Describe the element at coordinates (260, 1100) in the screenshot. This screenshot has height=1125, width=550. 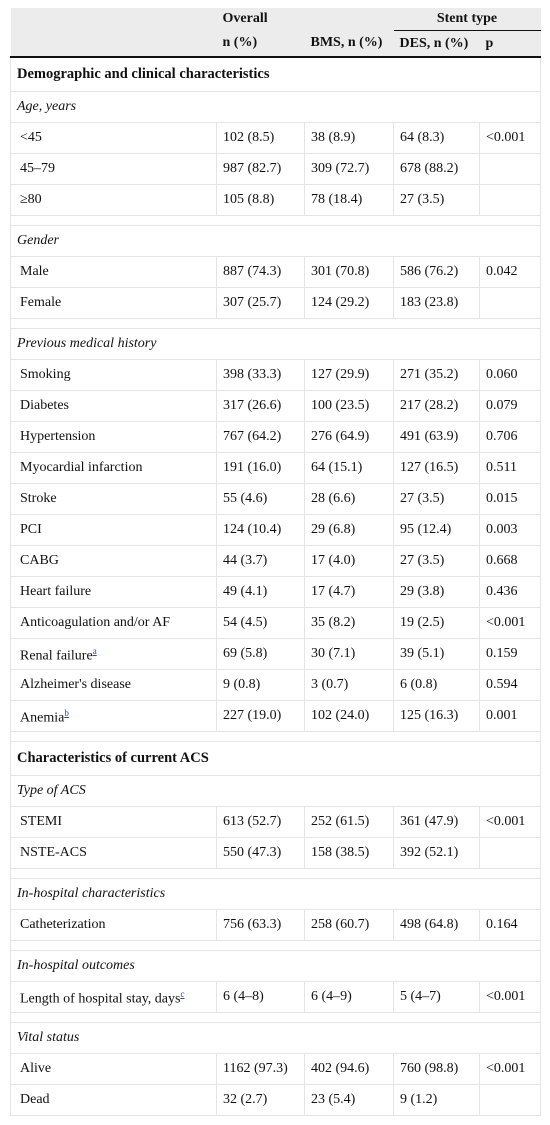
I see `overall-cell: 32 (2.7)` at that location.